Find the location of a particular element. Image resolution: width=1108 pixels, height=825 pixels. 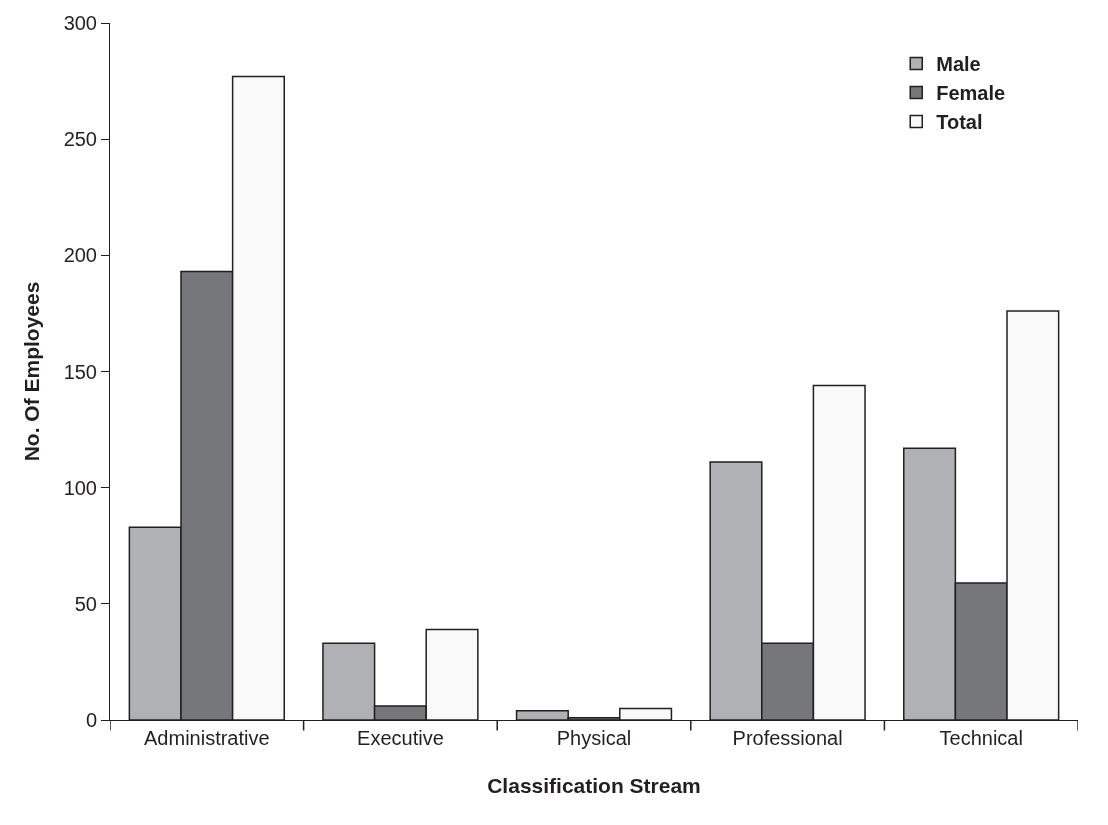

x-tick-label: Physical is located at coordinates (594, 738).